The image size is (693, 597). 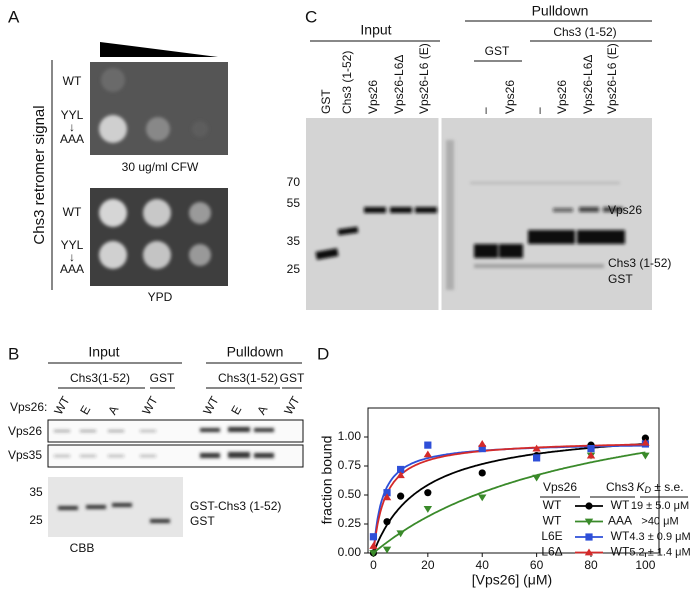 I want to click on band-label: Chs3 (1-52), so click(x=639, y=263).